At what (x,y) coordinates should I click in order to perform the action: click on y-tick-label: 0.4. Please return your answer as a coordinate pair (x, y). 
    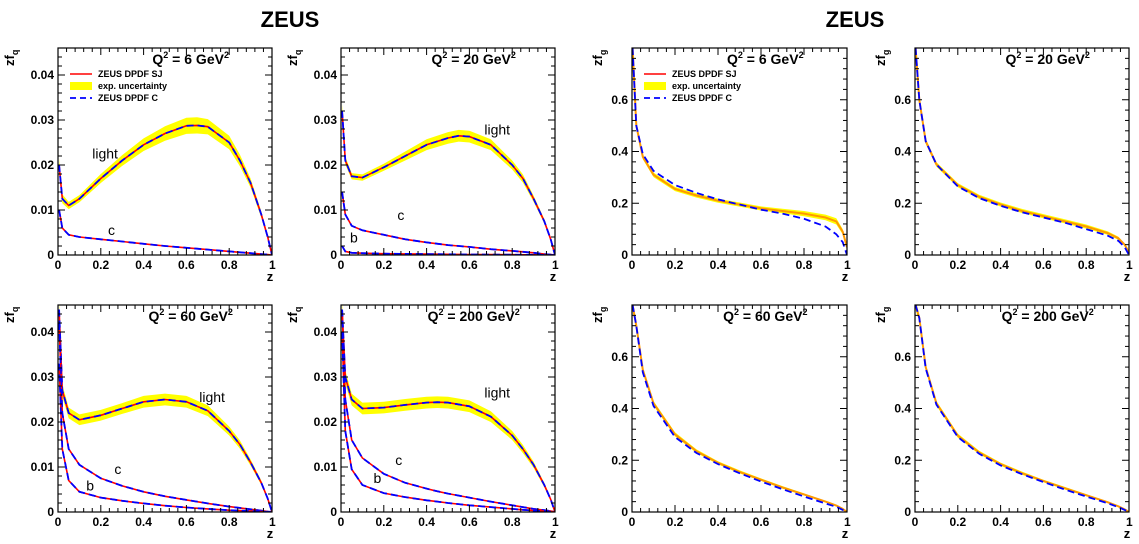
    Looking at the image, I should click on (902, 152).